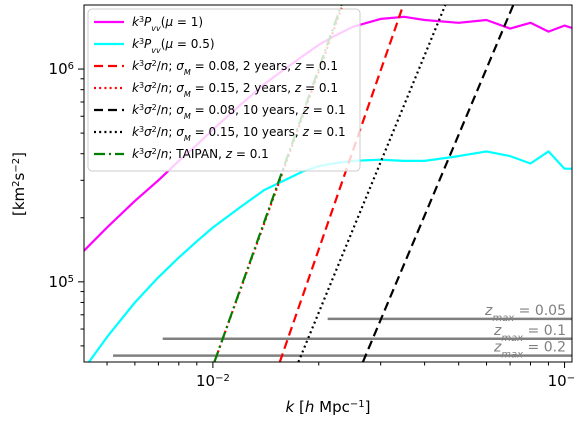 The image size is (576, 423). I want to click on zmax-label-0: zmax = 0.05, so click(525, 313).